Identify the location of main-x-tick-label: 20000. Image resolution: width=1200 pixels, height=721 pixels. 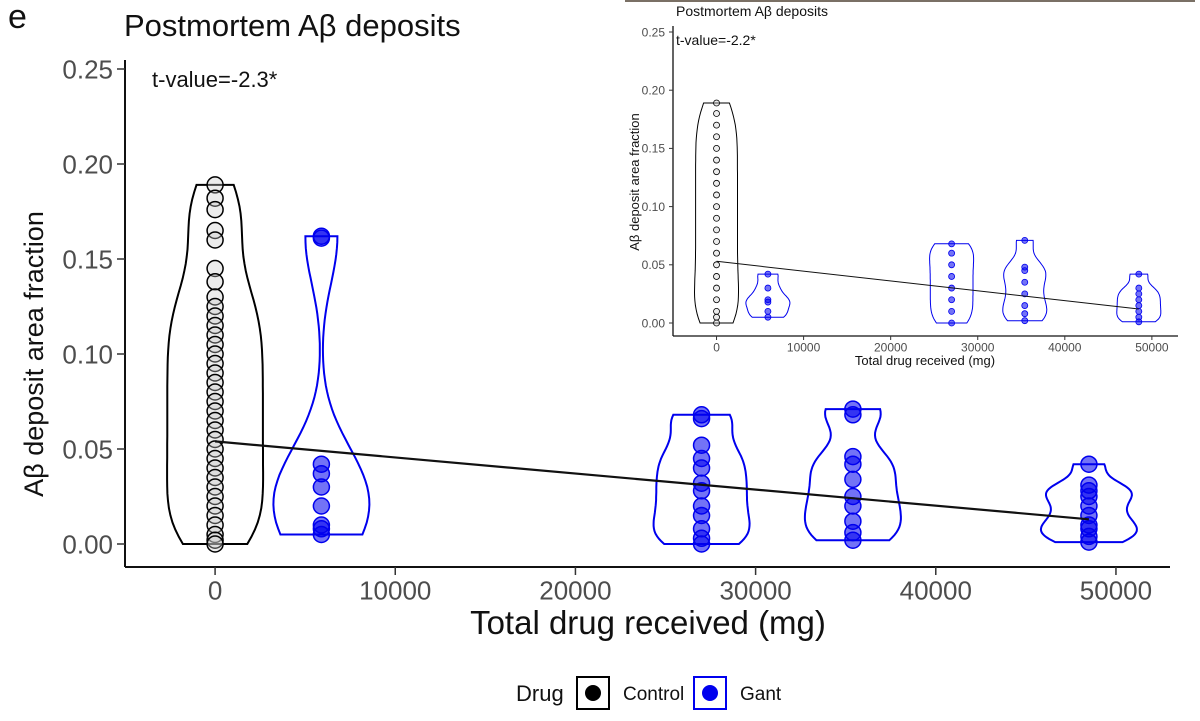
(575, 591).